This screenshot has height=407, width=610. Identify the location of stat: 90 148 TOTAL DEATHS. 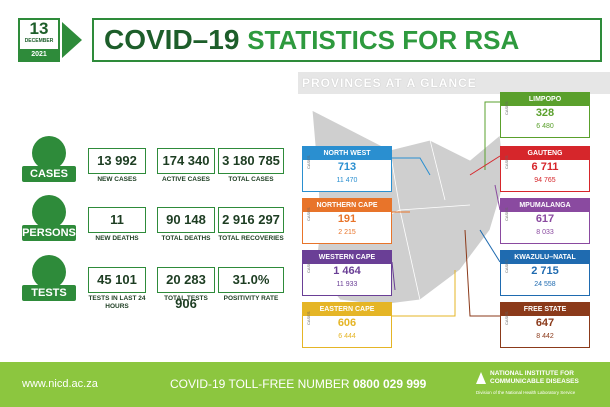
(186, 225).